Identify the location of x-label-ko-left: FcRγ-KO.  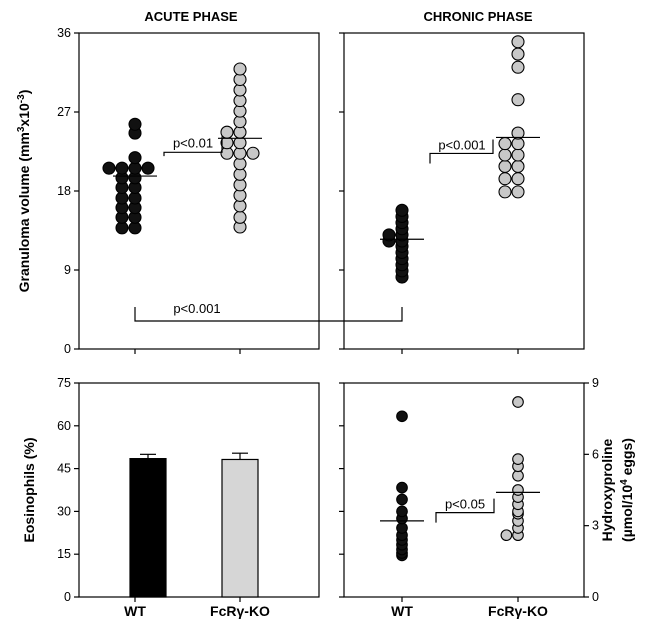
(240, 611).